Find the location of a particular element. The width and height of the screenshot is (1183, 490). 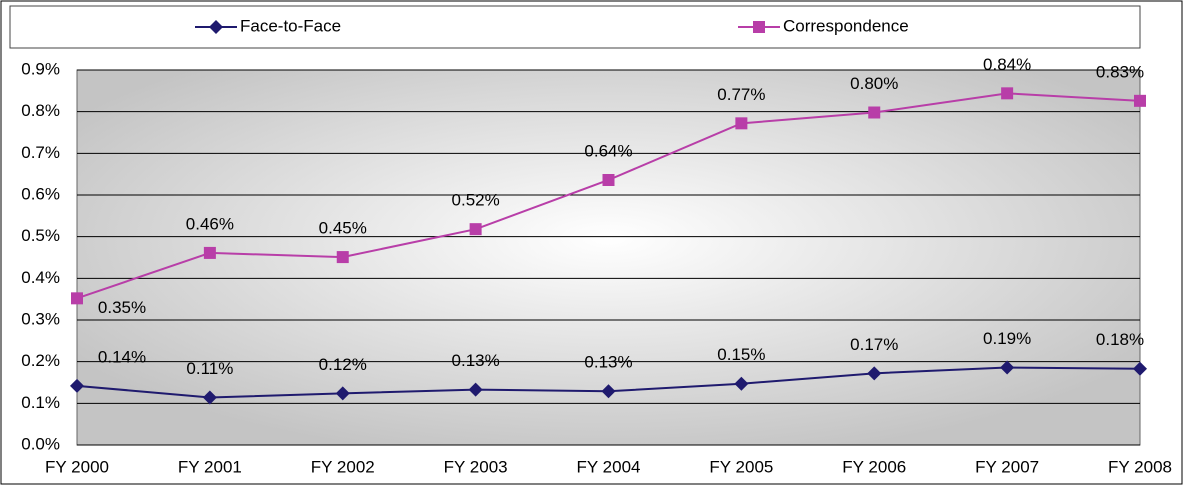

x-tick-label: FY 2004 is located at coordinates (609, 466).